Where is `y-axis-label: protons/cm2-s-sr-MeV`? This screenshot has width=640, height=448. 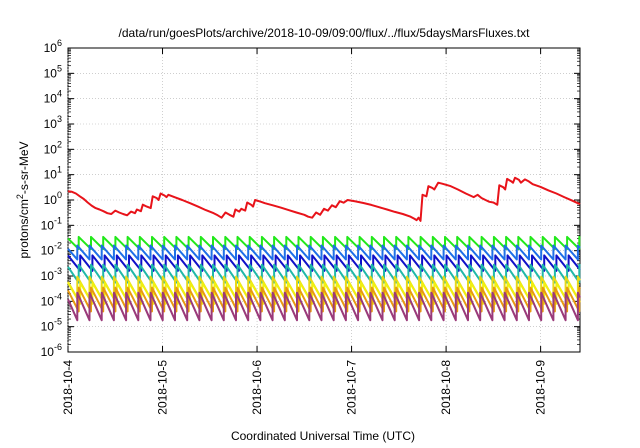
y-axis-label: protons/cm2-s-sr-MeV is located at coordinates (23, 199).